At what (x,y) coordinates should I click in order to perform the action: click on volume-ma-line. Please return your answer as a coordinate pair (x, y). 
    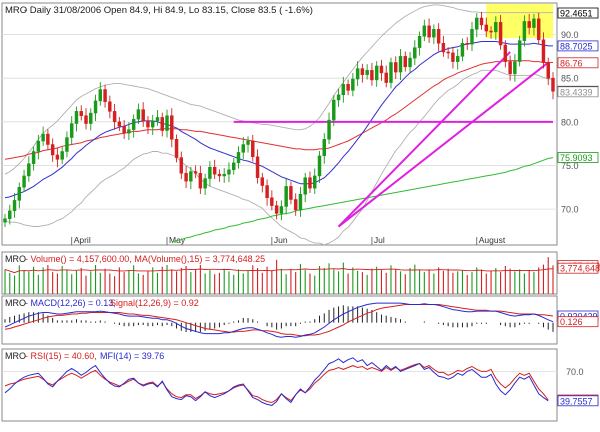
    Looking at the image, I should click on (279, 271).